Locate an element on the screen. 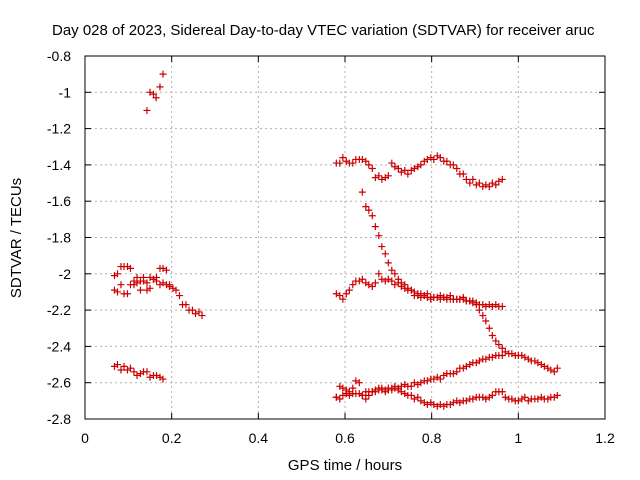 Image resolution: width=640 pixels, height=480 pixels. x-tick-label: 0.6 is located at coordinates (345, 438).